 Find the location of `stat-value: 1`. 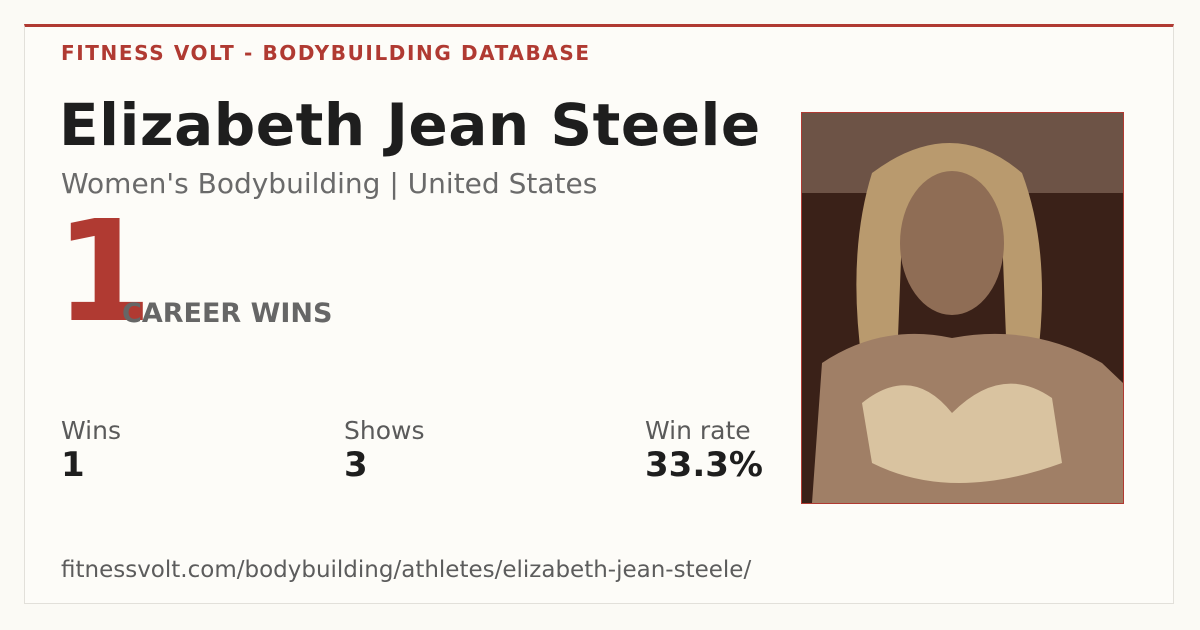

stat-value: 1 is located at coordinates (73, 465).